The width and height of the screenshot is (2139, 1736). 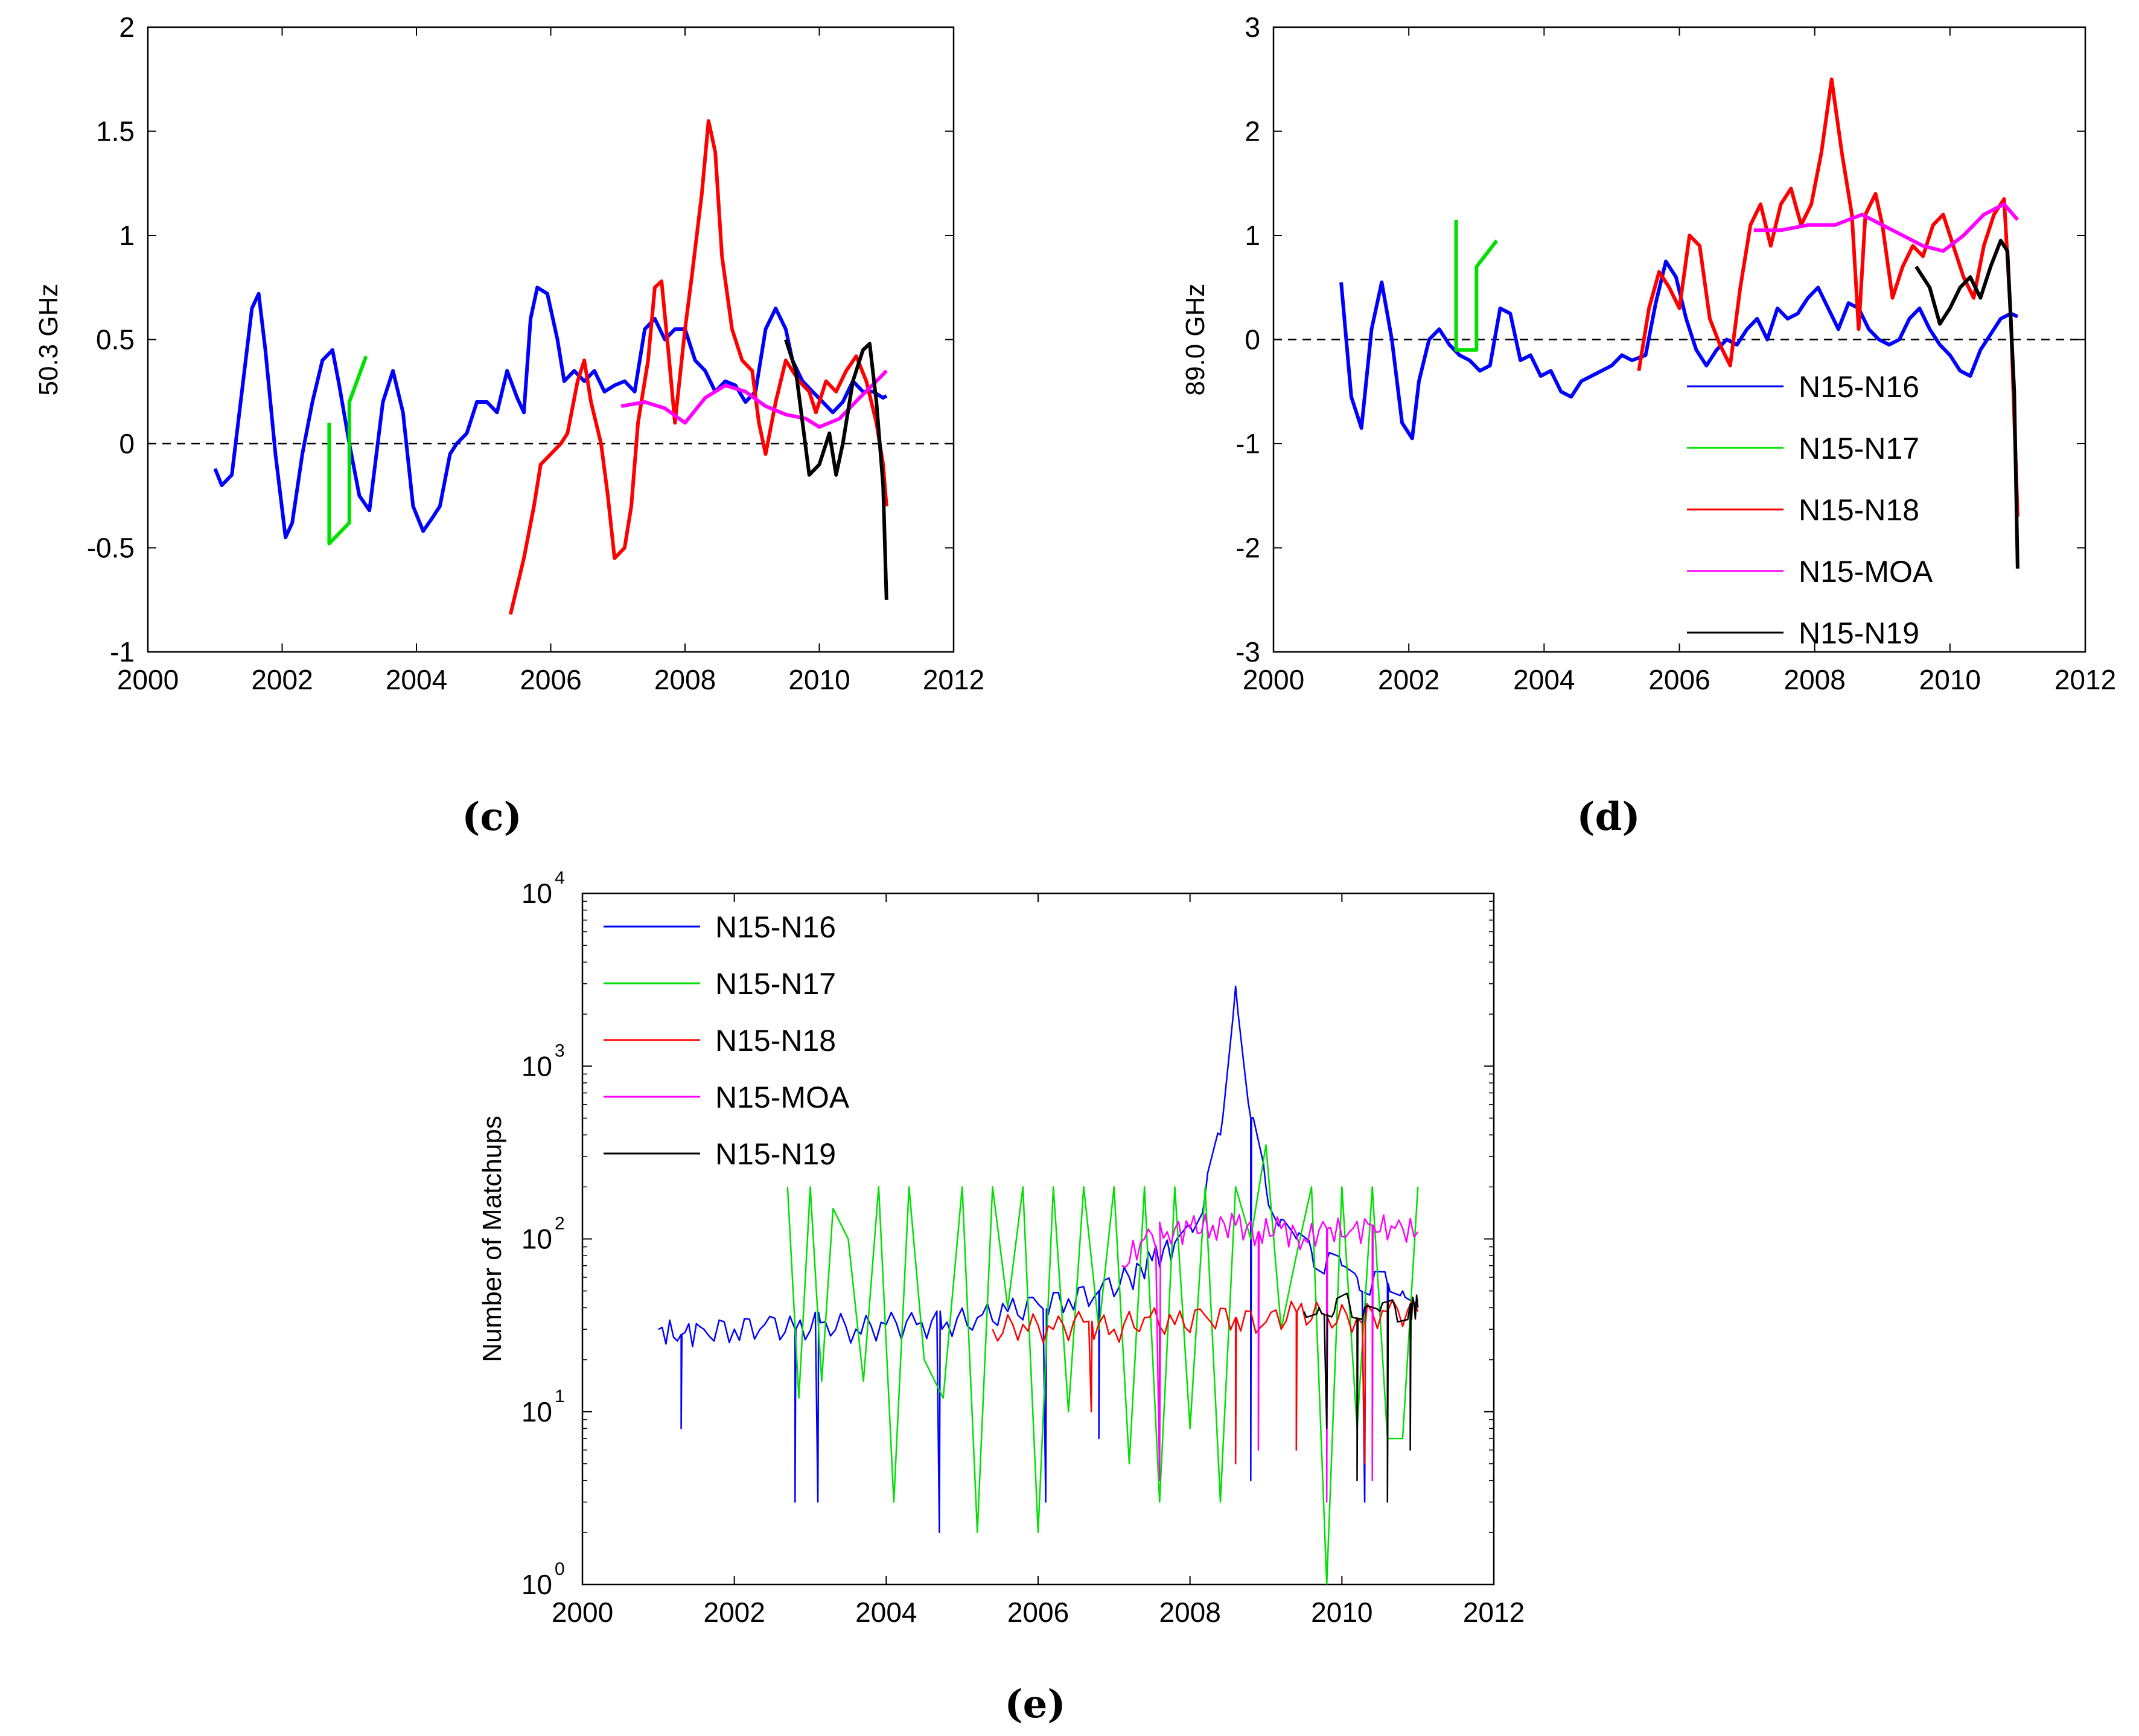 What do you see at coordinates (492, 817) in the screenshot?
I see `panel-caption-c: (c)` at bounding box center [492, 817].